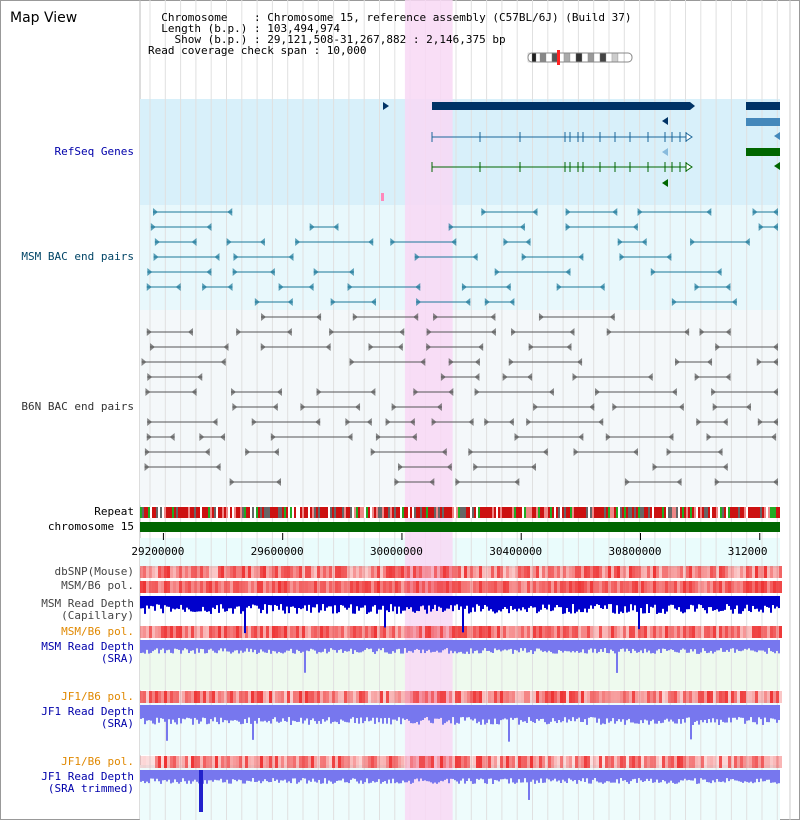 This screenshot has height=820, width=800. Describe the element at coordinates (87, 653) in the screenshot. I see `track-label-msm-sra: MSM Read Depth (SRA)` at that location.